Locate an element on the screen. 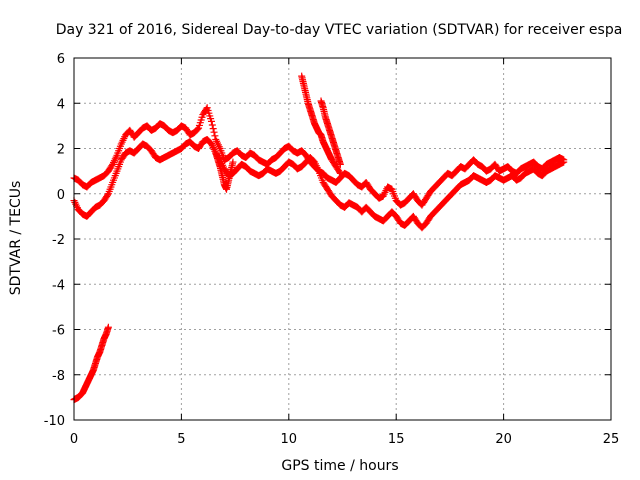  x-tick-label: 20 is located at coordinates (503, 439).